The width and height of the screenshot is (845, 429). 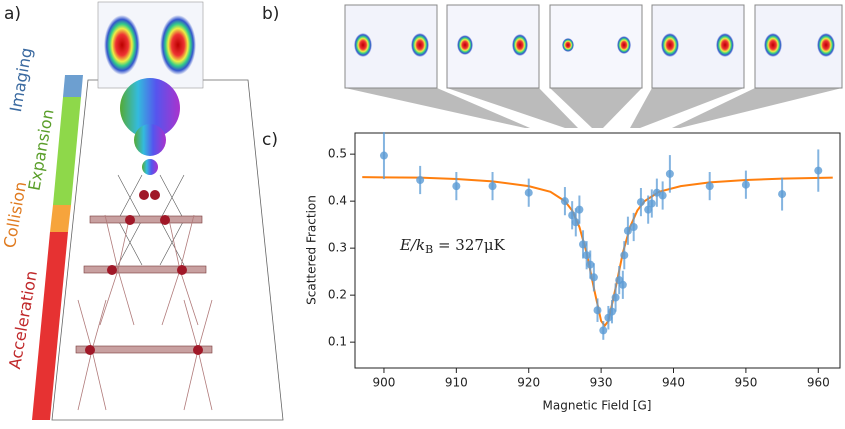 What do you see at coordinates (384, 383) in the screenshot?
I see `x-tick-label: 900` at bounding box center [384, 383].